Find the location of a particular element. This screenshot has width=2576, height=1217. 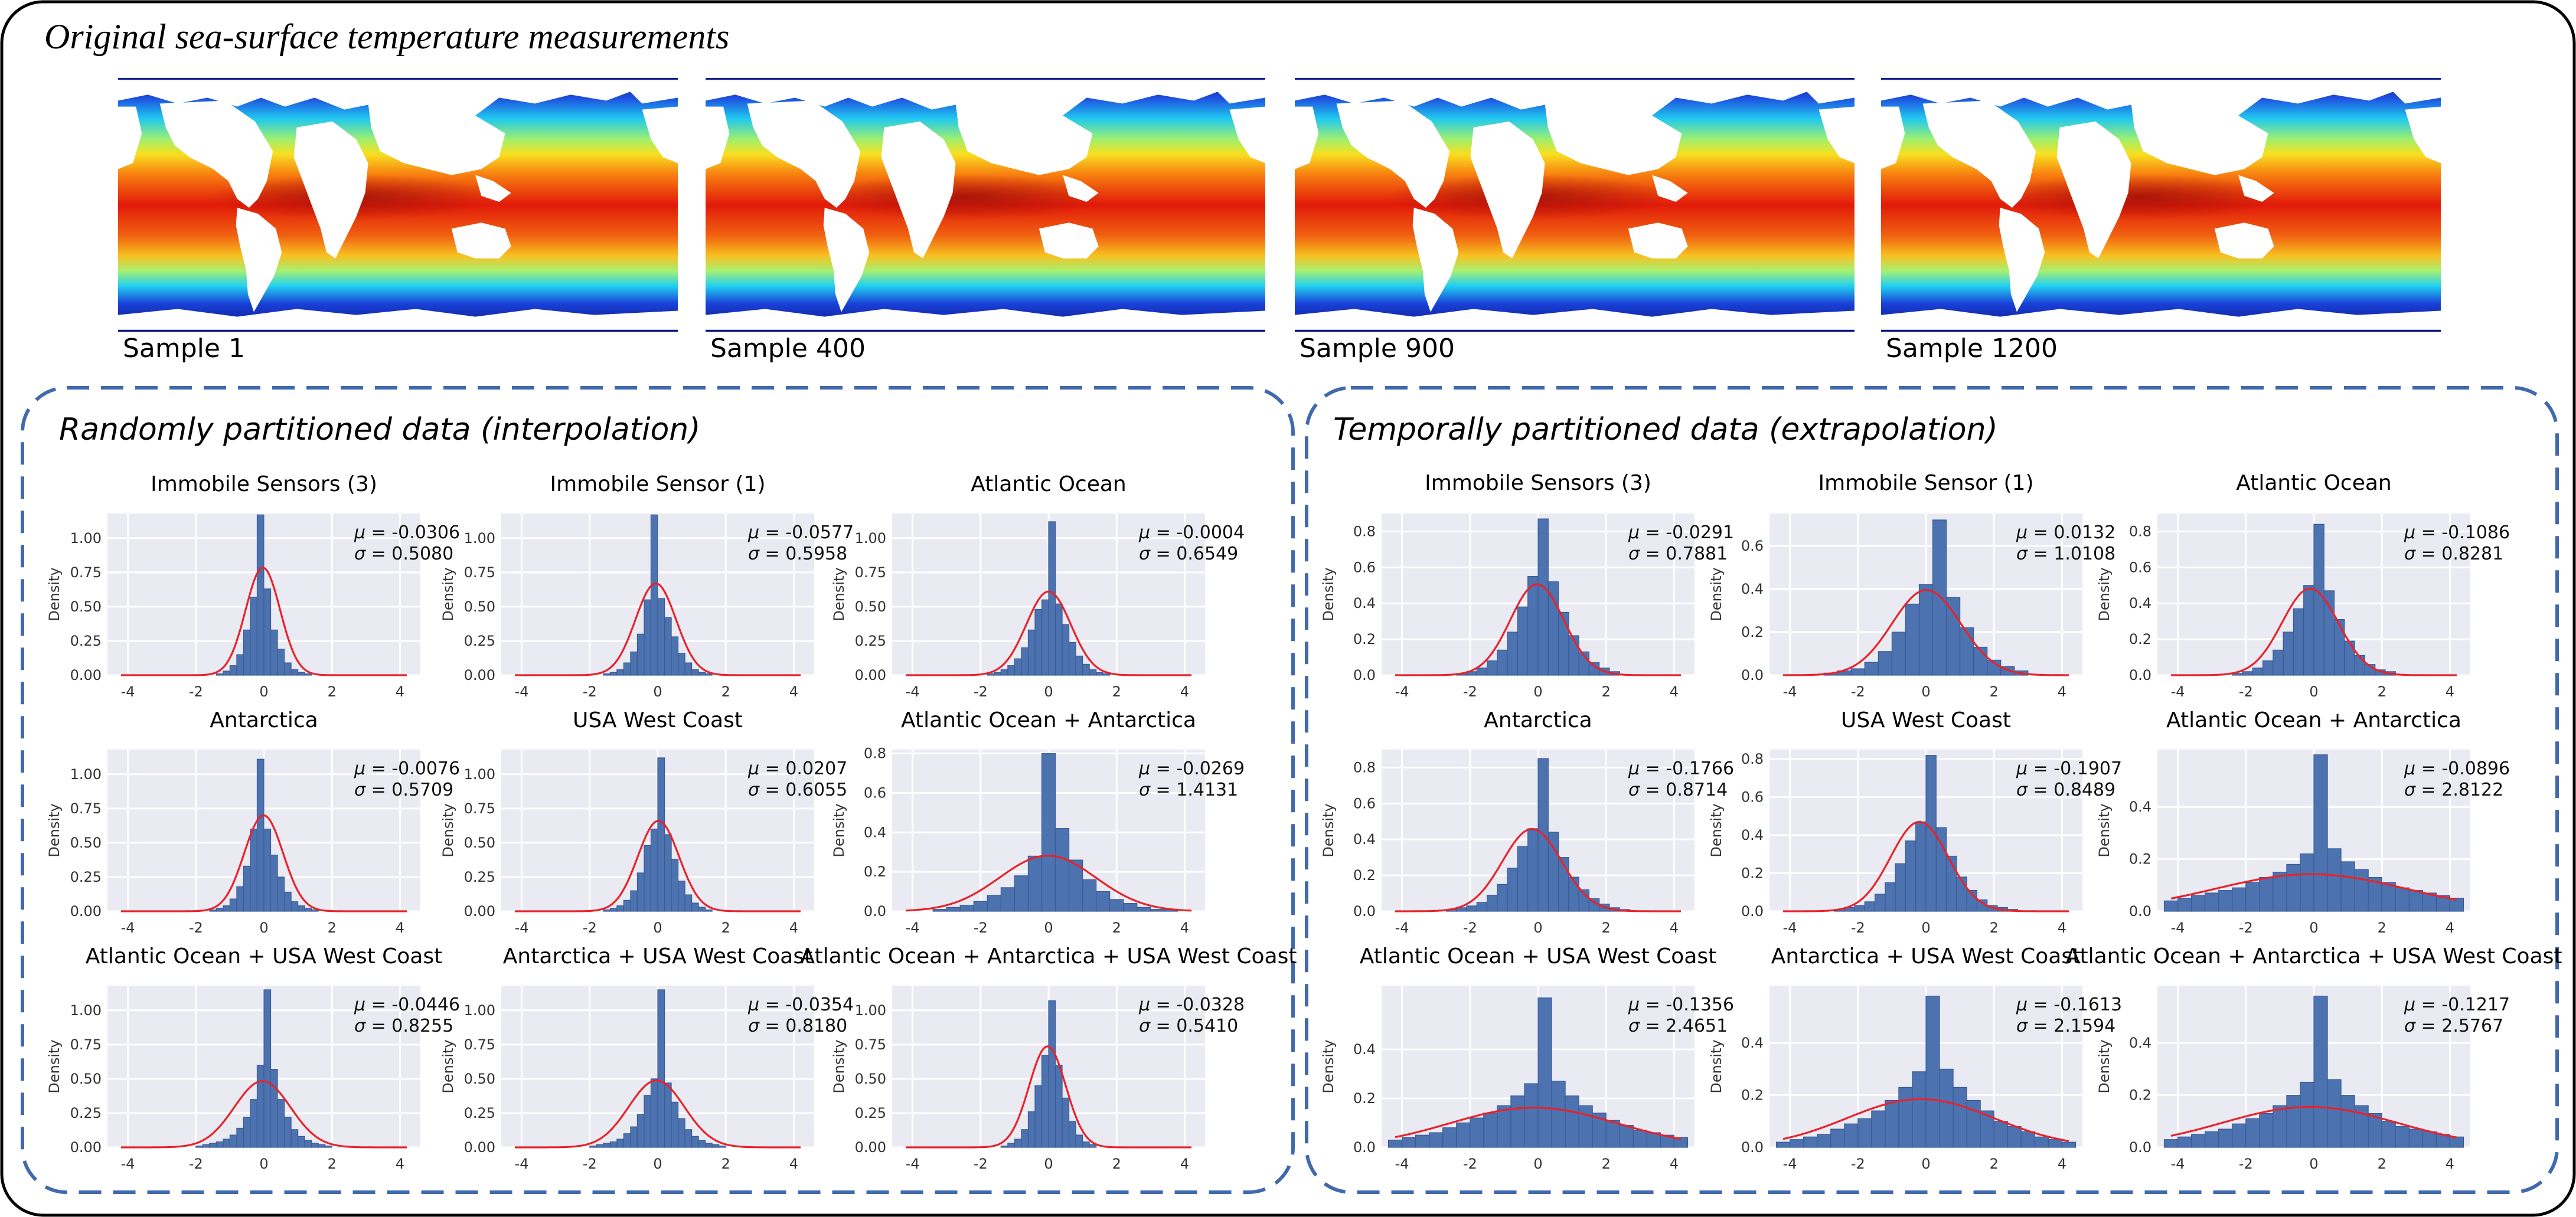

mu-value: -0.1217 is located at coordinates (2475, 1004).